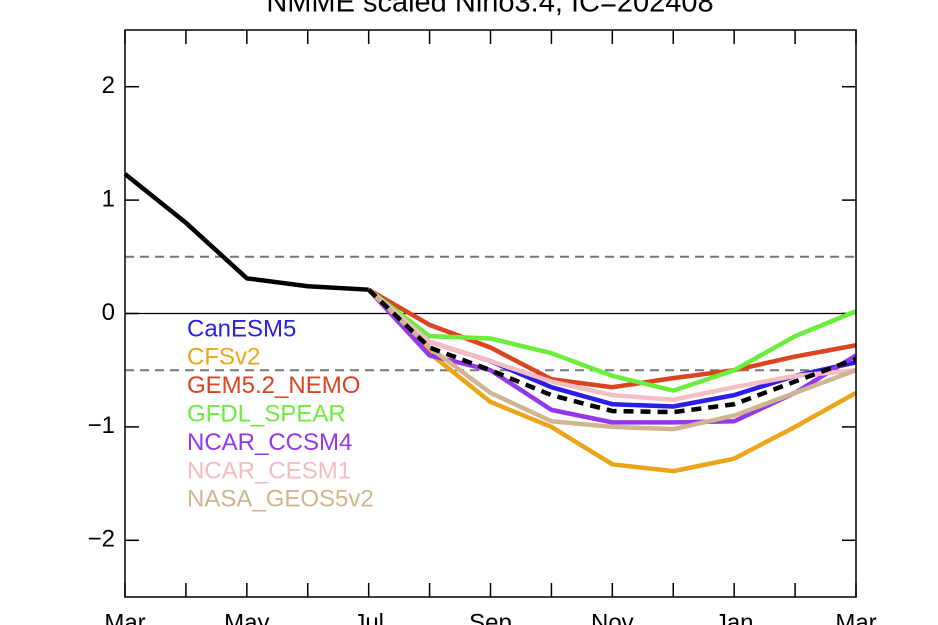 The width and height of the screenshot is (938, 625). What do you see at coordinates (734, 617) in the screenshot?
I see `x-tick-label: Jan` at bounding box center [734, 617].